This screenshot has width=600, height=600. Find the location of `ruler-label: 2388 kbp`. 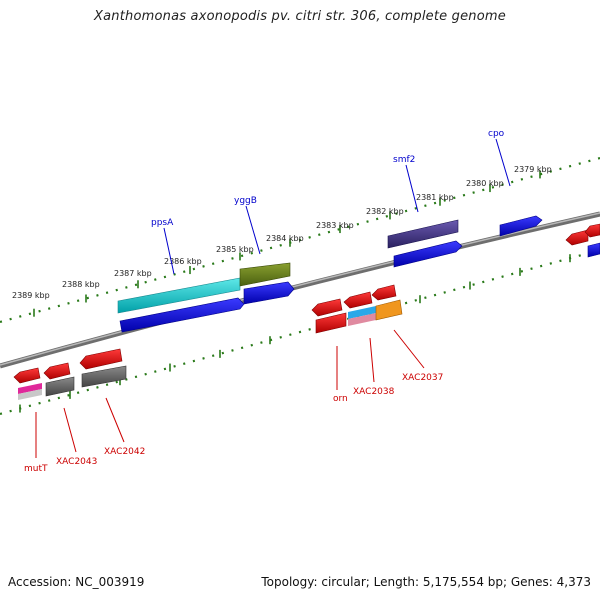

ruler-label: 2388 kbp is located at coordinates (81, 284).